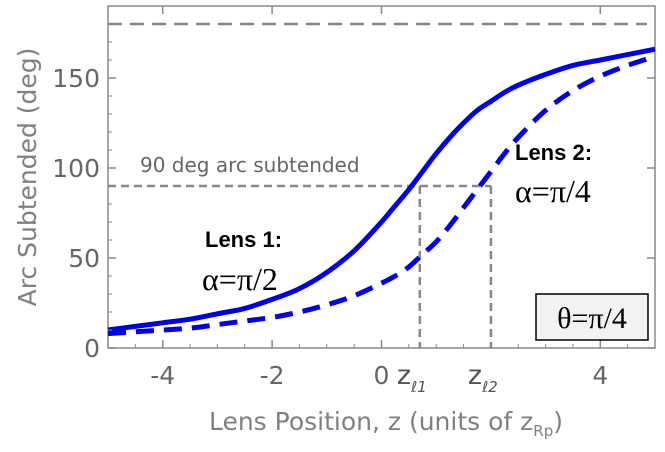 This screenshot has width=665, height=452. I want to click on x-tick-label: 0, so click(382, 375).